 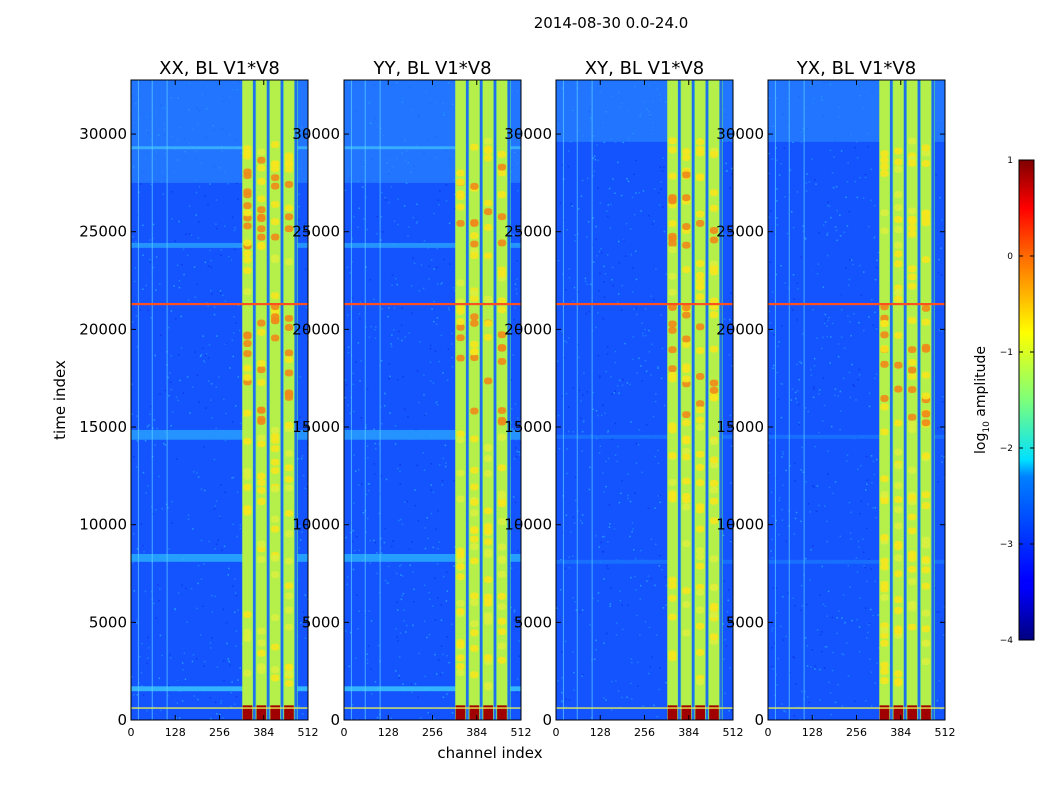 I want to click on y-tick-label: 25000, so click(x=740, y=232).